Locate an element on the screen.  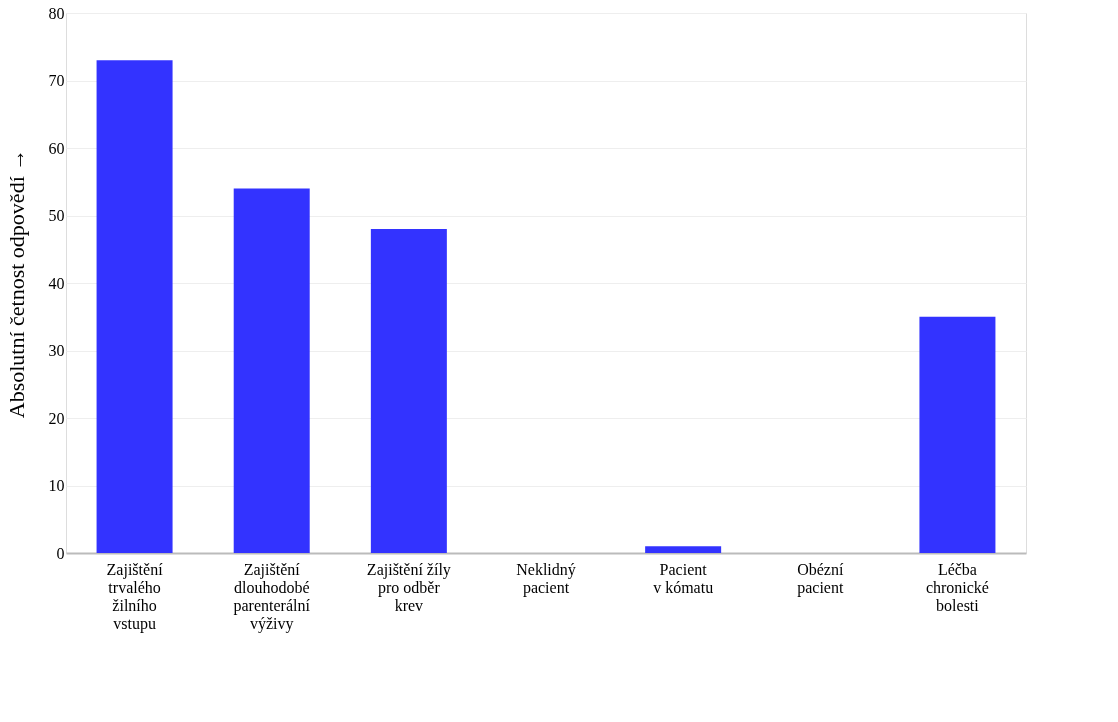
y-tick-label: 0 is located at coordinates (60, 553).